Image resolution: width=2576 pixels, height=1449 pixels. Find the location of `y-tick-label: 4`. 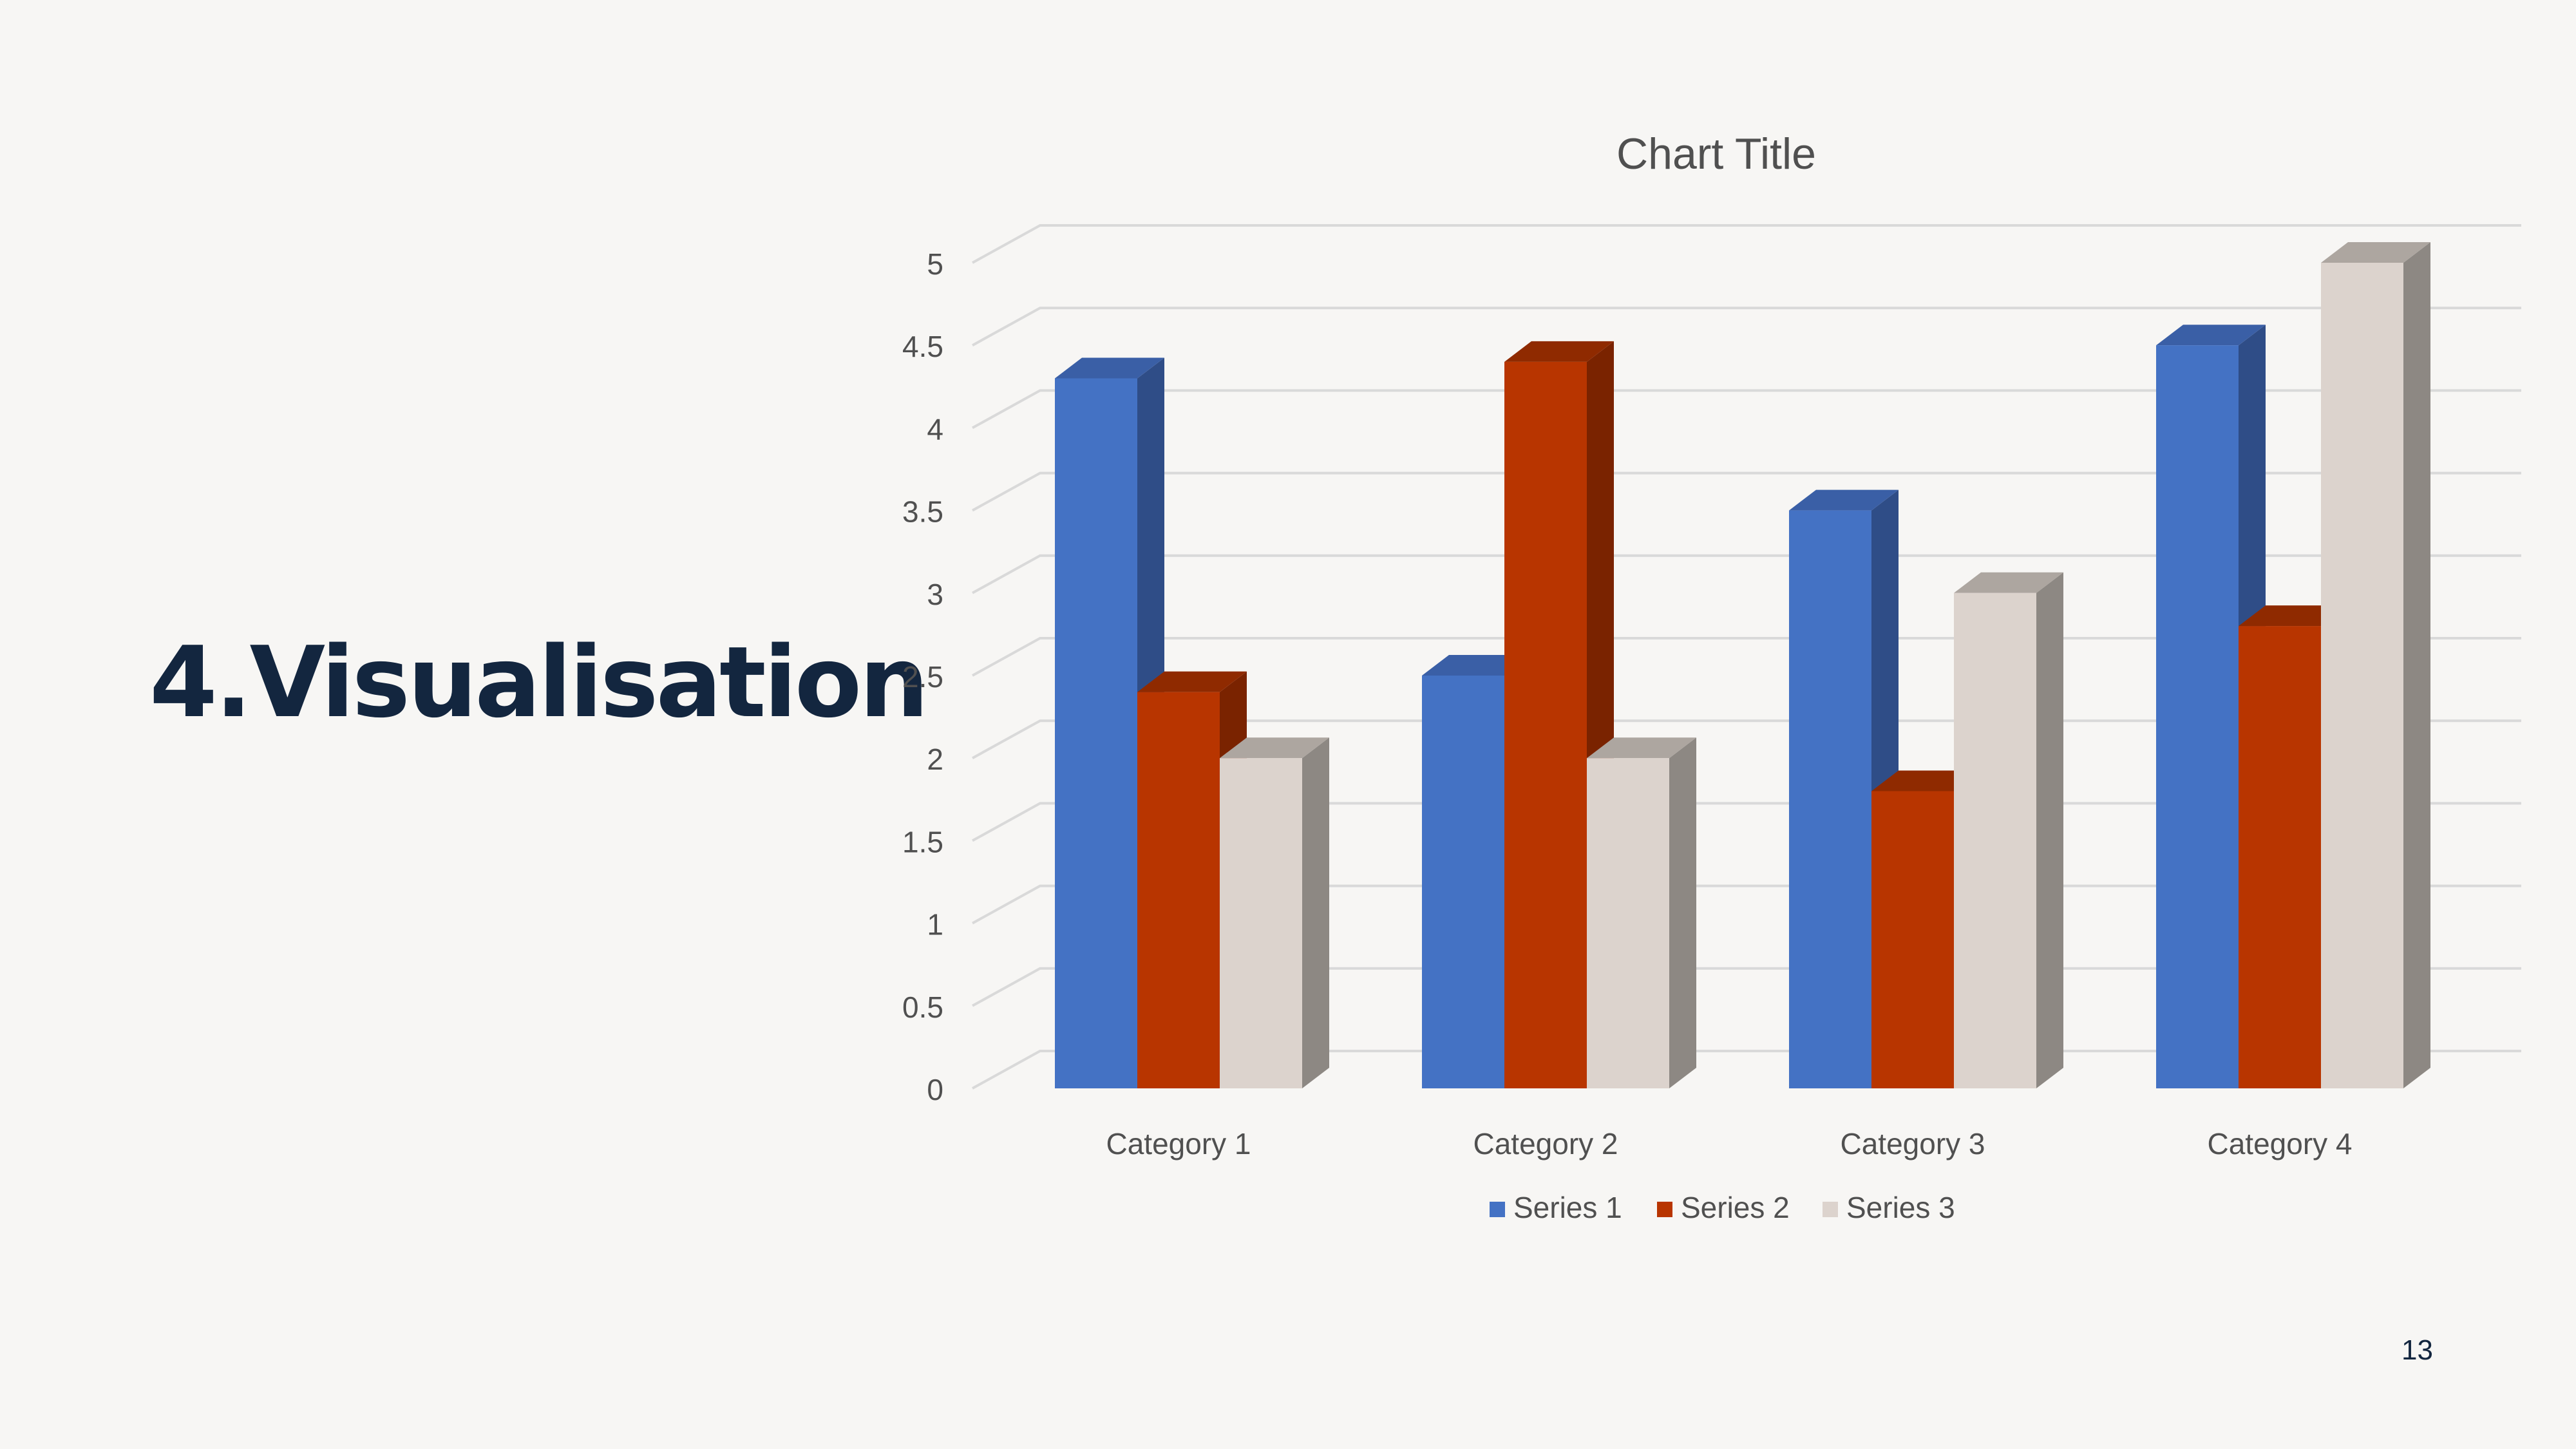

y-tick-label: 4 is located at coordinates (935, 429).